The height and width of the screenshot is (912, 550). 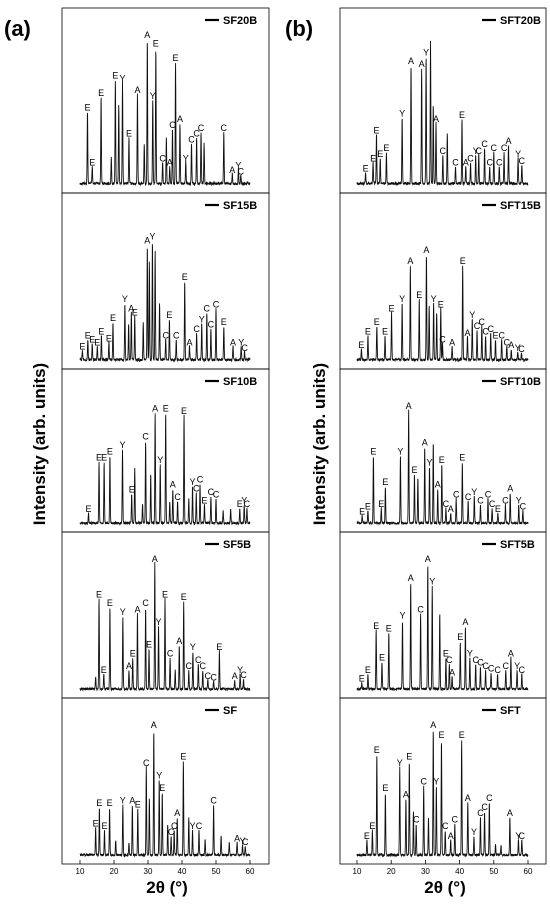 What do you see at coordinates (442, 629) in the screenshot?
I see `pattern-sft5b` at bounding box center [442, 629].